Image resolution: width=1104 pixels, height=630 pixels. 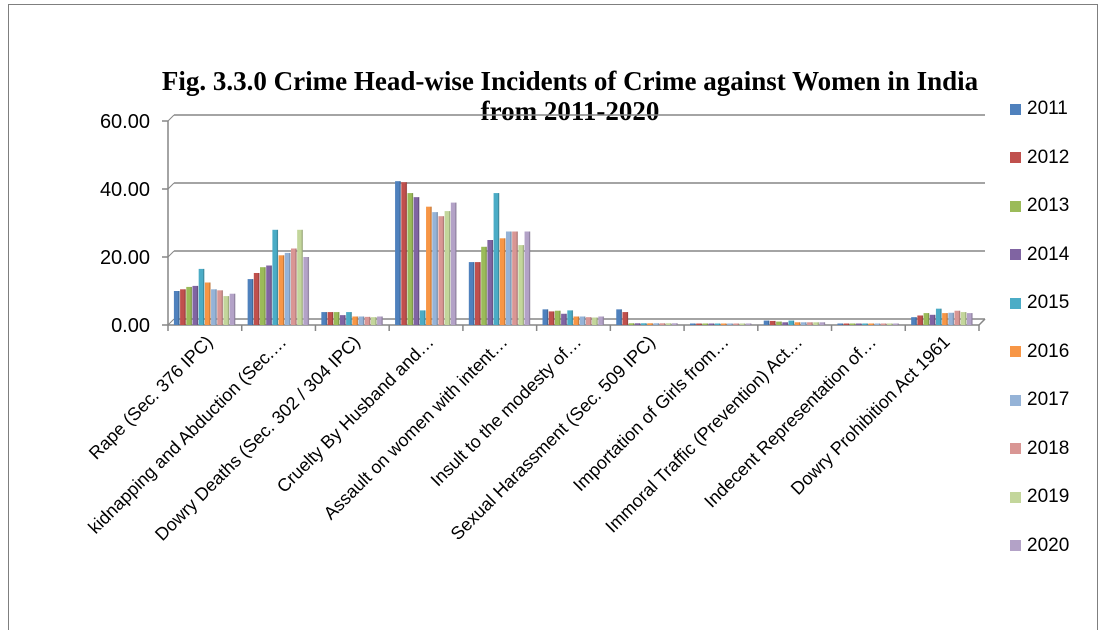 I want to click on legend-label: 2020, so click(x=1048, y=545).